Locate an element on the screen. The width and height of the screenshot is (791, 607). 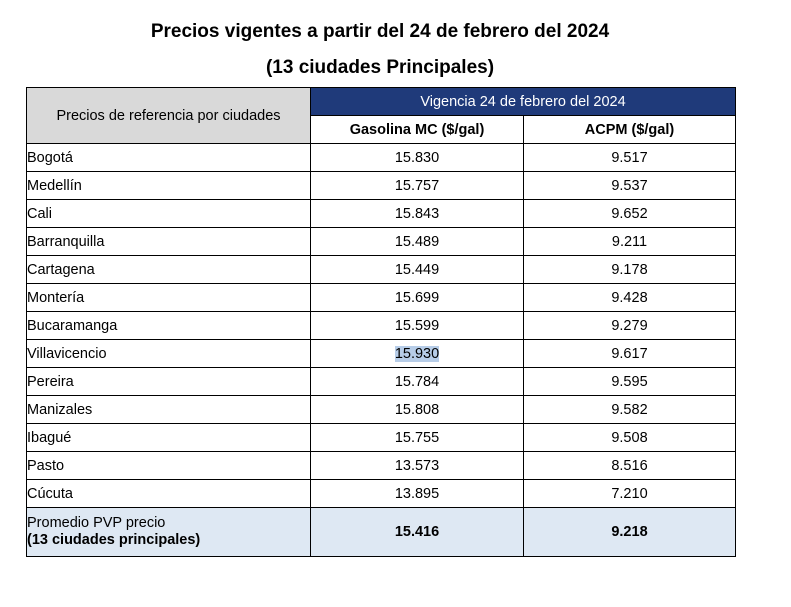
city-cell: Montería is located at coordinates (168, 297).